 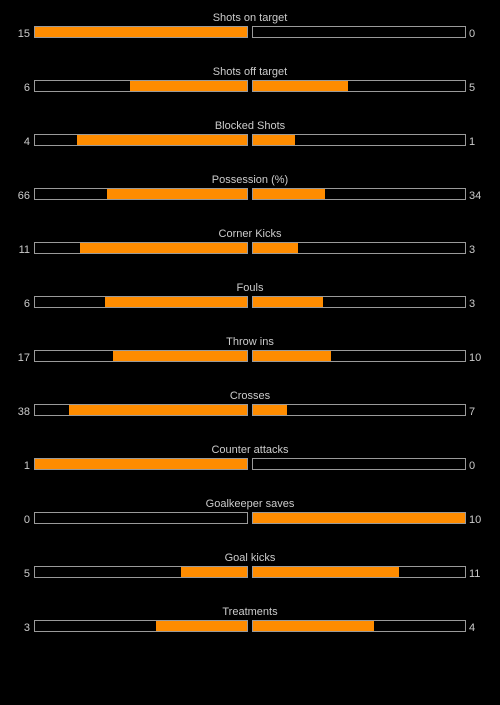 I want to click on stat-row-shots-on-target: Shots on target 15 0, so click(x=250, y=38).